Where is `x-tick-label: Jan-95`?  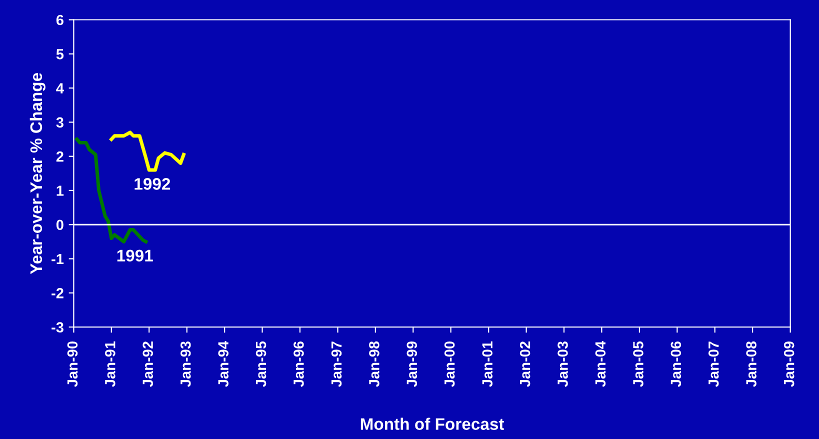
x-tick-label: Jan-95 is located at coordinates (261, 364).